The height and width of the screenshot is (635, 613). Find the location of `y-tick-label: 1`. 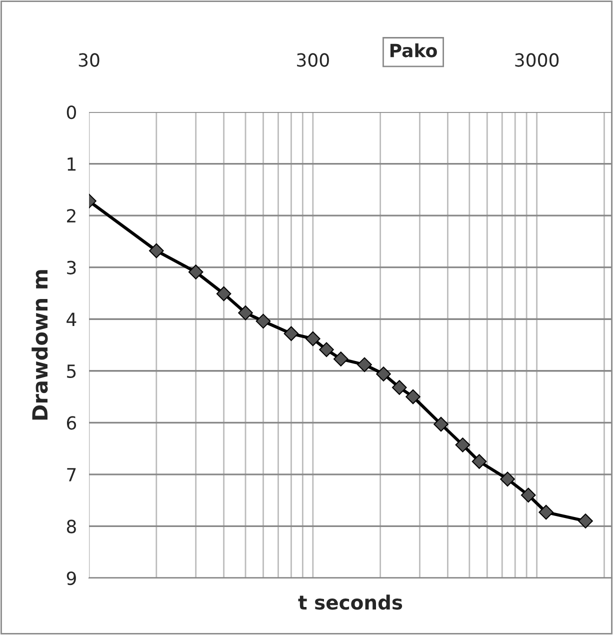

y-tick-label: 1 is located at coordinates (72, 164).